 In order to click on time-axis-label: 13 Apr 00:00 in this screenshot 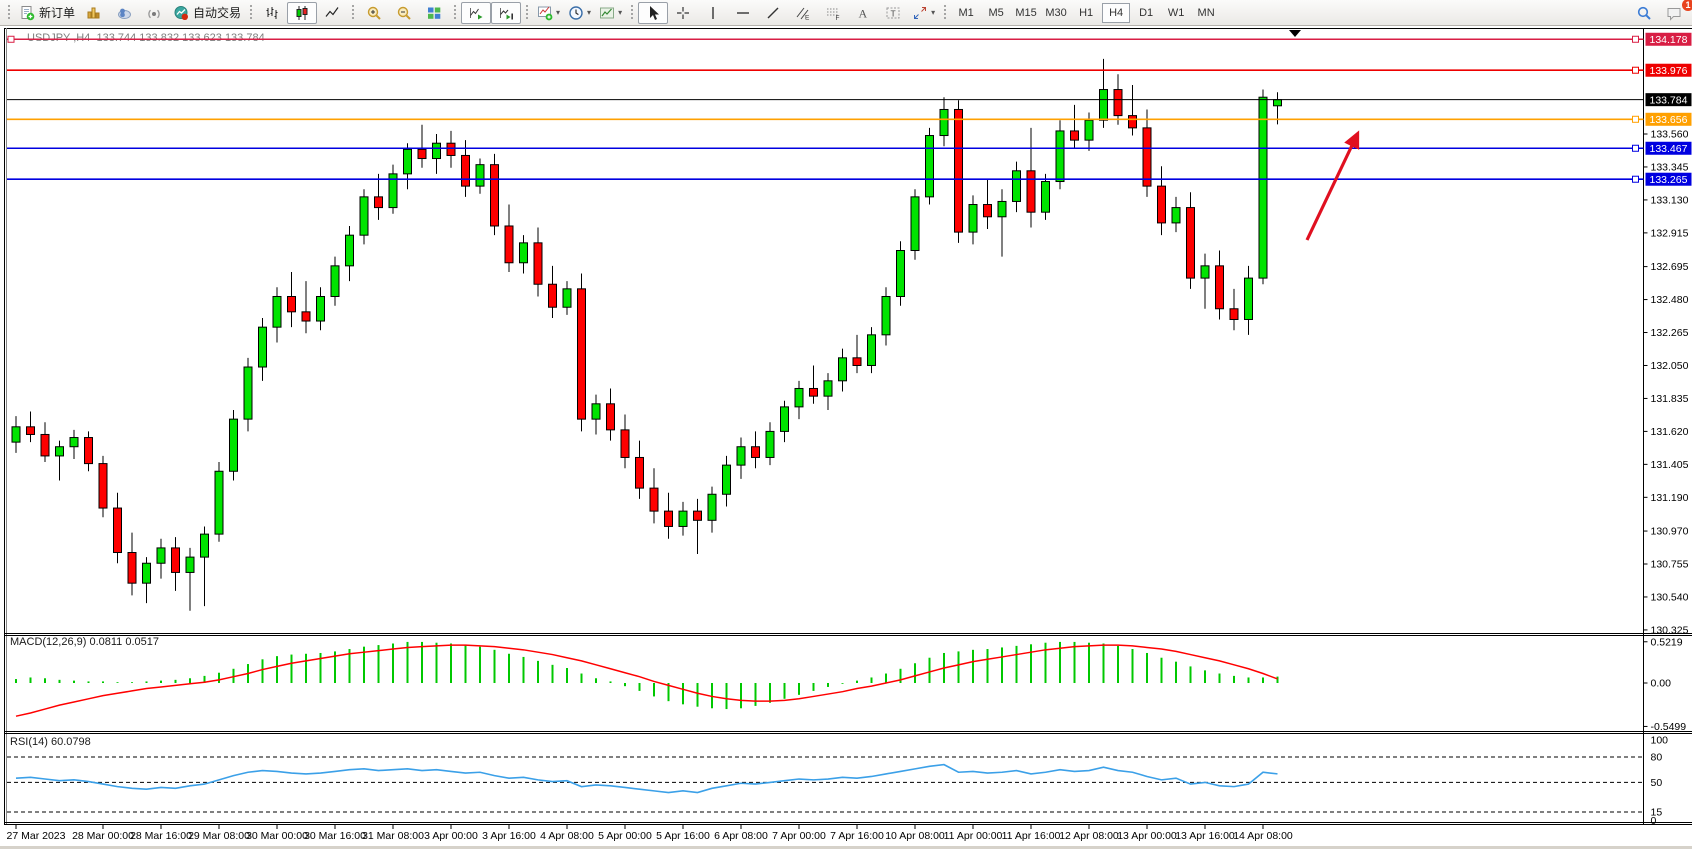, I will do `click(1147, 836)`.